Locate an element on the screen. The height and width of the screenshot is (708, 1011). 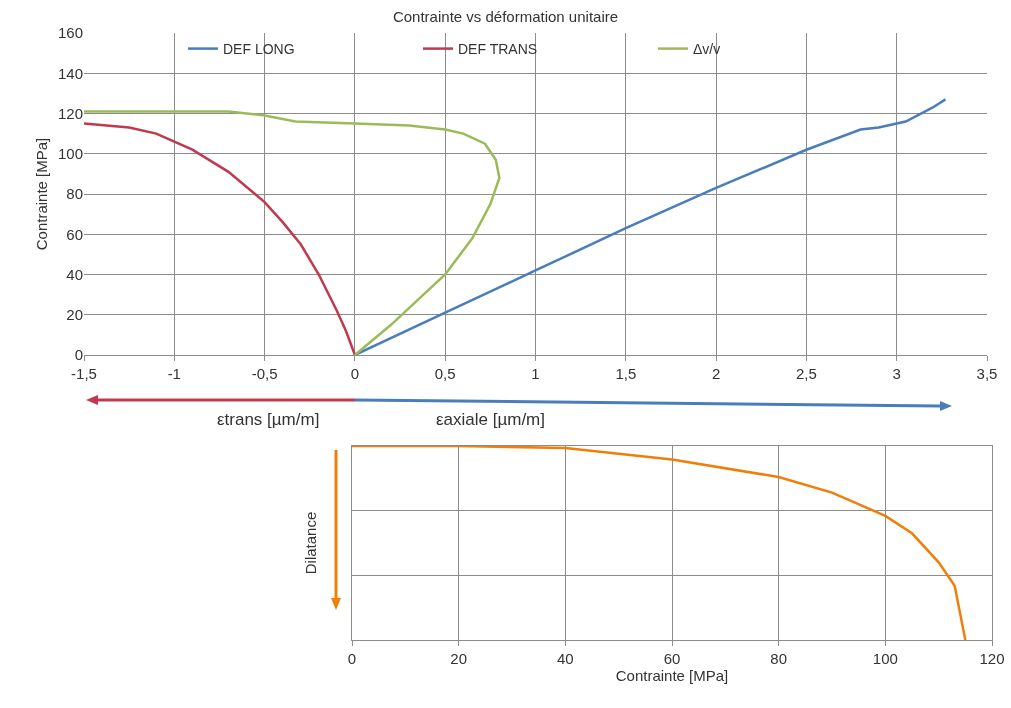
y-tick-label: 40 is located at coordinates (74, 274).